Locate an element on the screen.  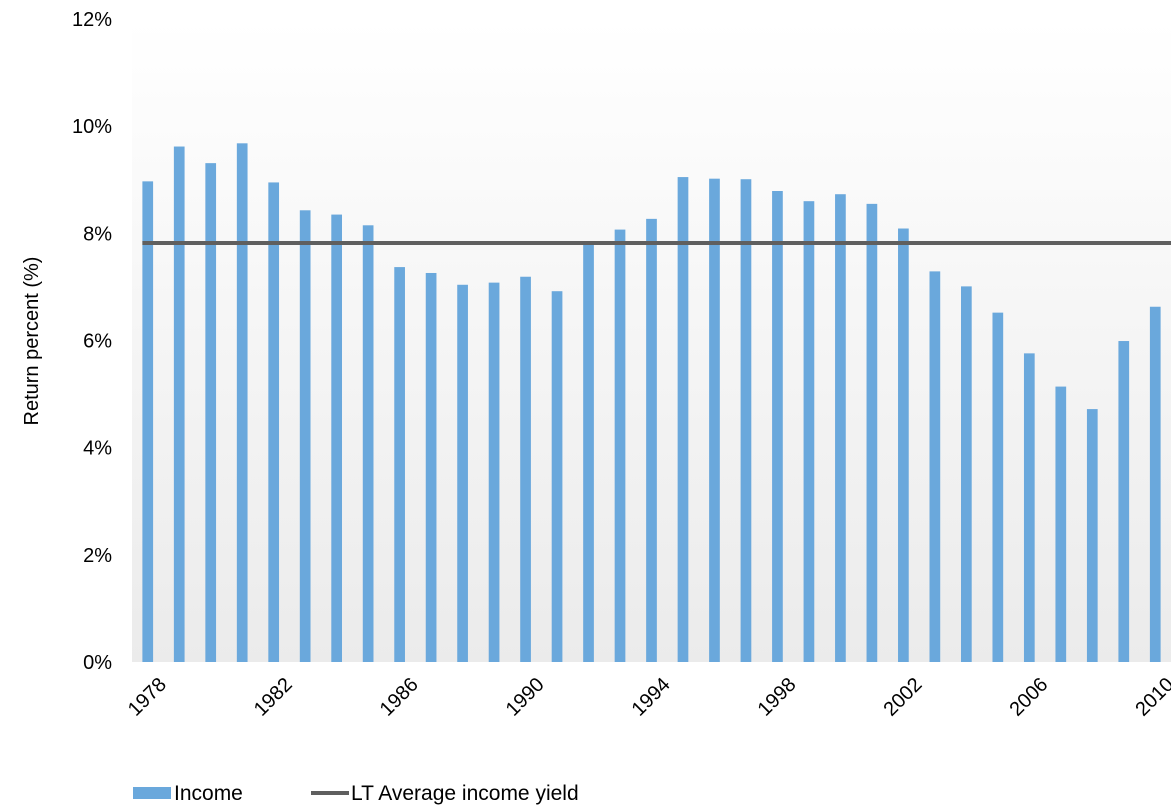
x-tick-label: 1994 is located at coordinates (651, 697).